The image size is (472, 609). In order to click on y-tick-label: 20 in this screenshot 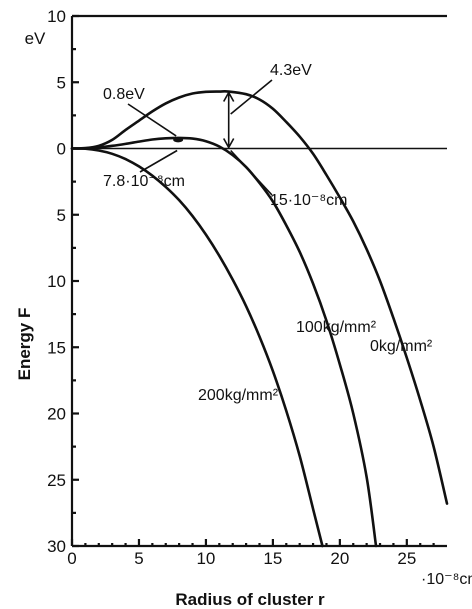, I will do `click(56, 414)`.